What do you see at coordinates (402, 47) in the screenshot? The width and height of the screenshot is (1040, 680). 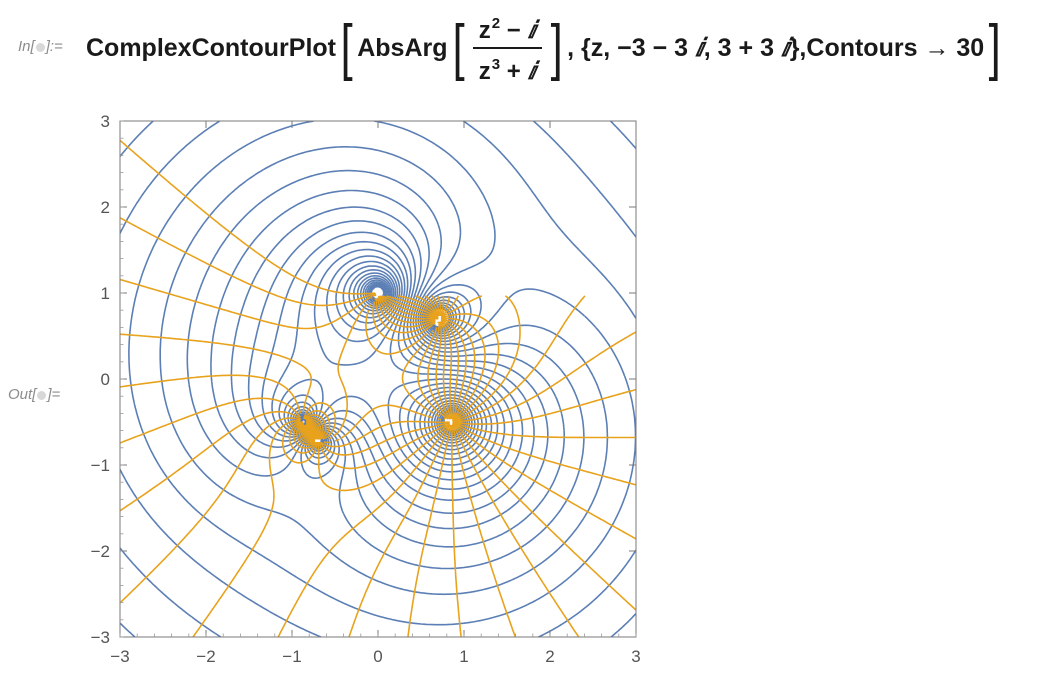 I see `inner-function-name: AbsArg` at bounding box center [402, 47].